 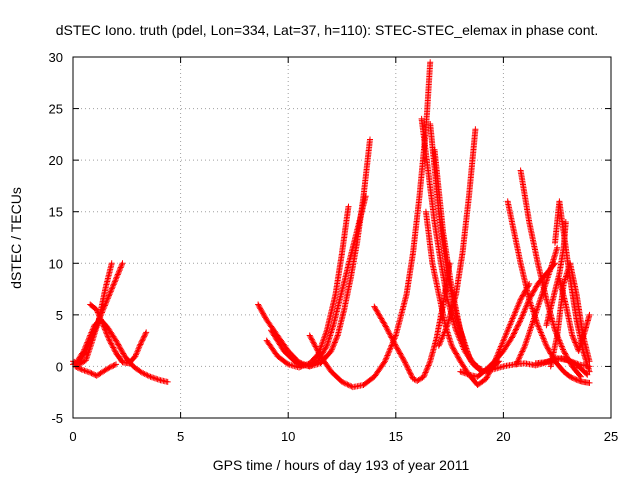 I want to click on x-tick-label: 15, so click(x=396, y=436).